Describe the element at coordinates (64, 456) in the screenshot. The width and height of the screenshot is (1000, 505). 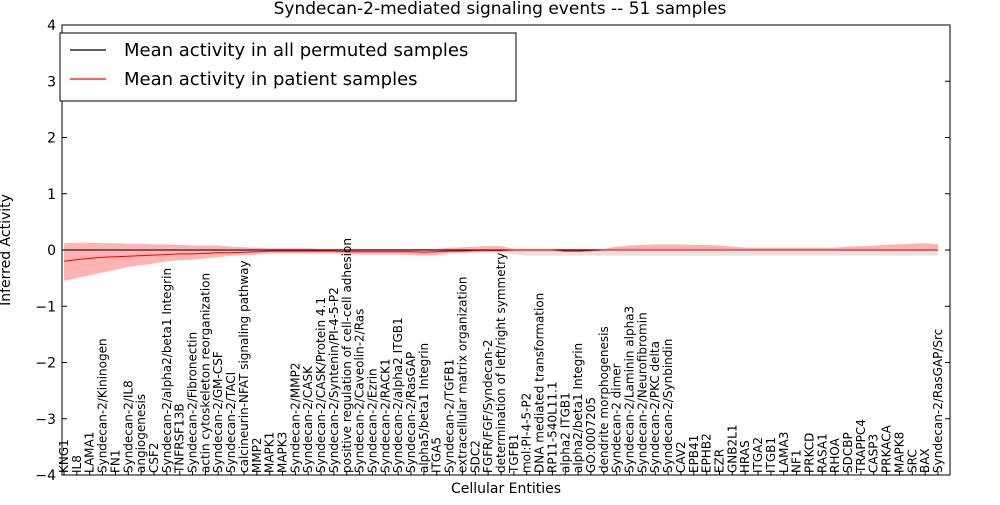
I see `entity-label: KNG1` at that location.